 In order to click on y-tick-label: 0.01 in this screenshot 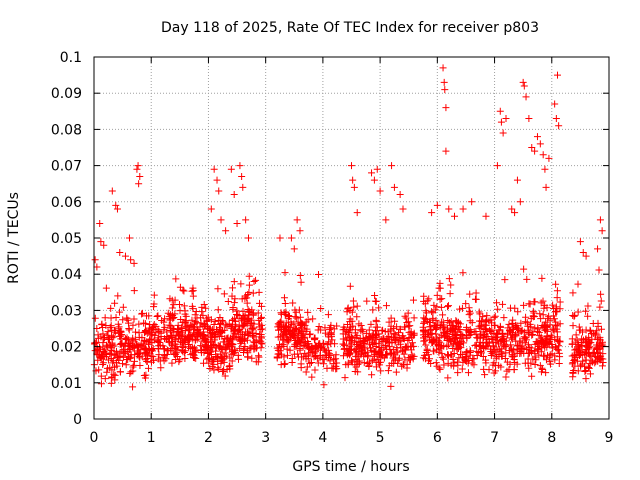, I will do `click(66, 384)`.